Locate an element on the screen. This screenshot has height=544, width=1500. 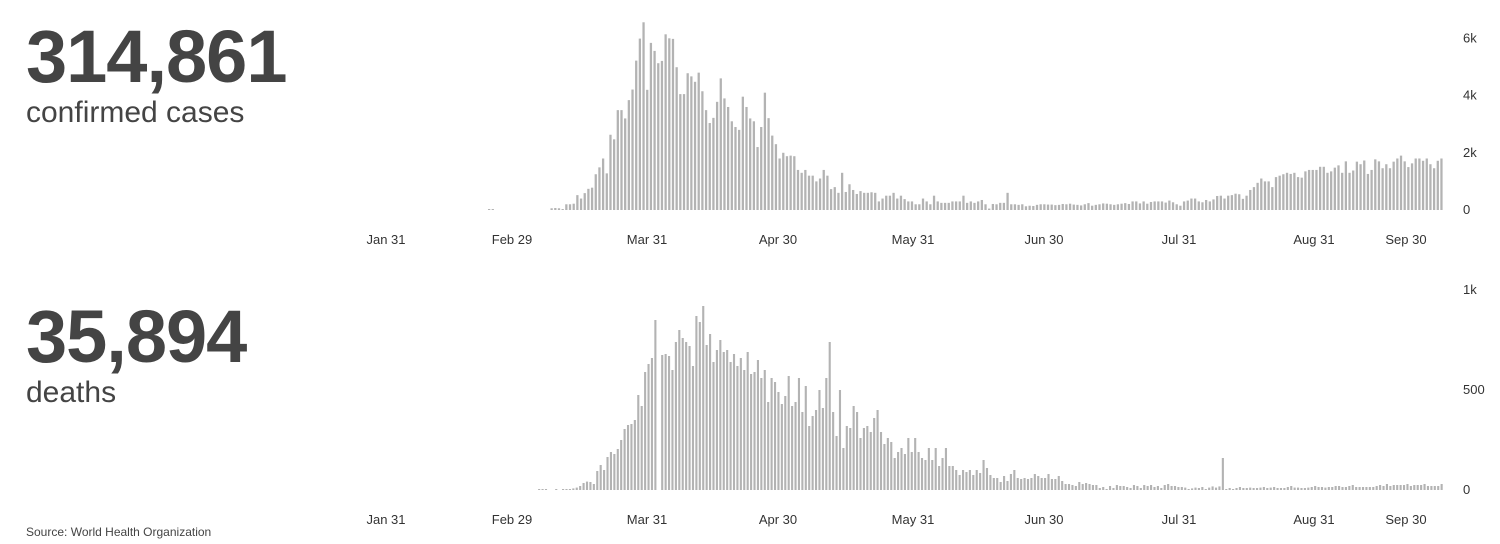
deaths-total-value: 35,894 is located at coordinates (136, 336).